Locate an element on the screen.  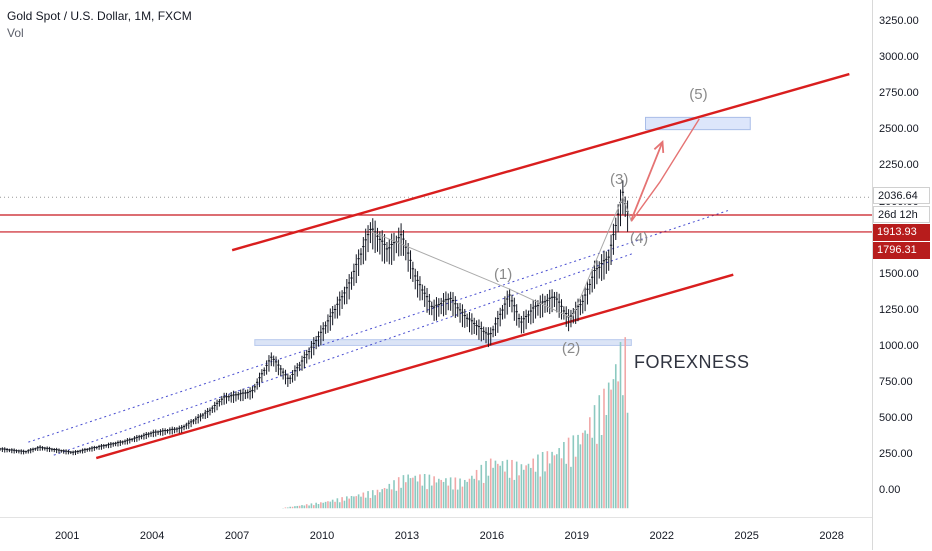
time-tick-label: 2013 is located at coordinates (407, 536).